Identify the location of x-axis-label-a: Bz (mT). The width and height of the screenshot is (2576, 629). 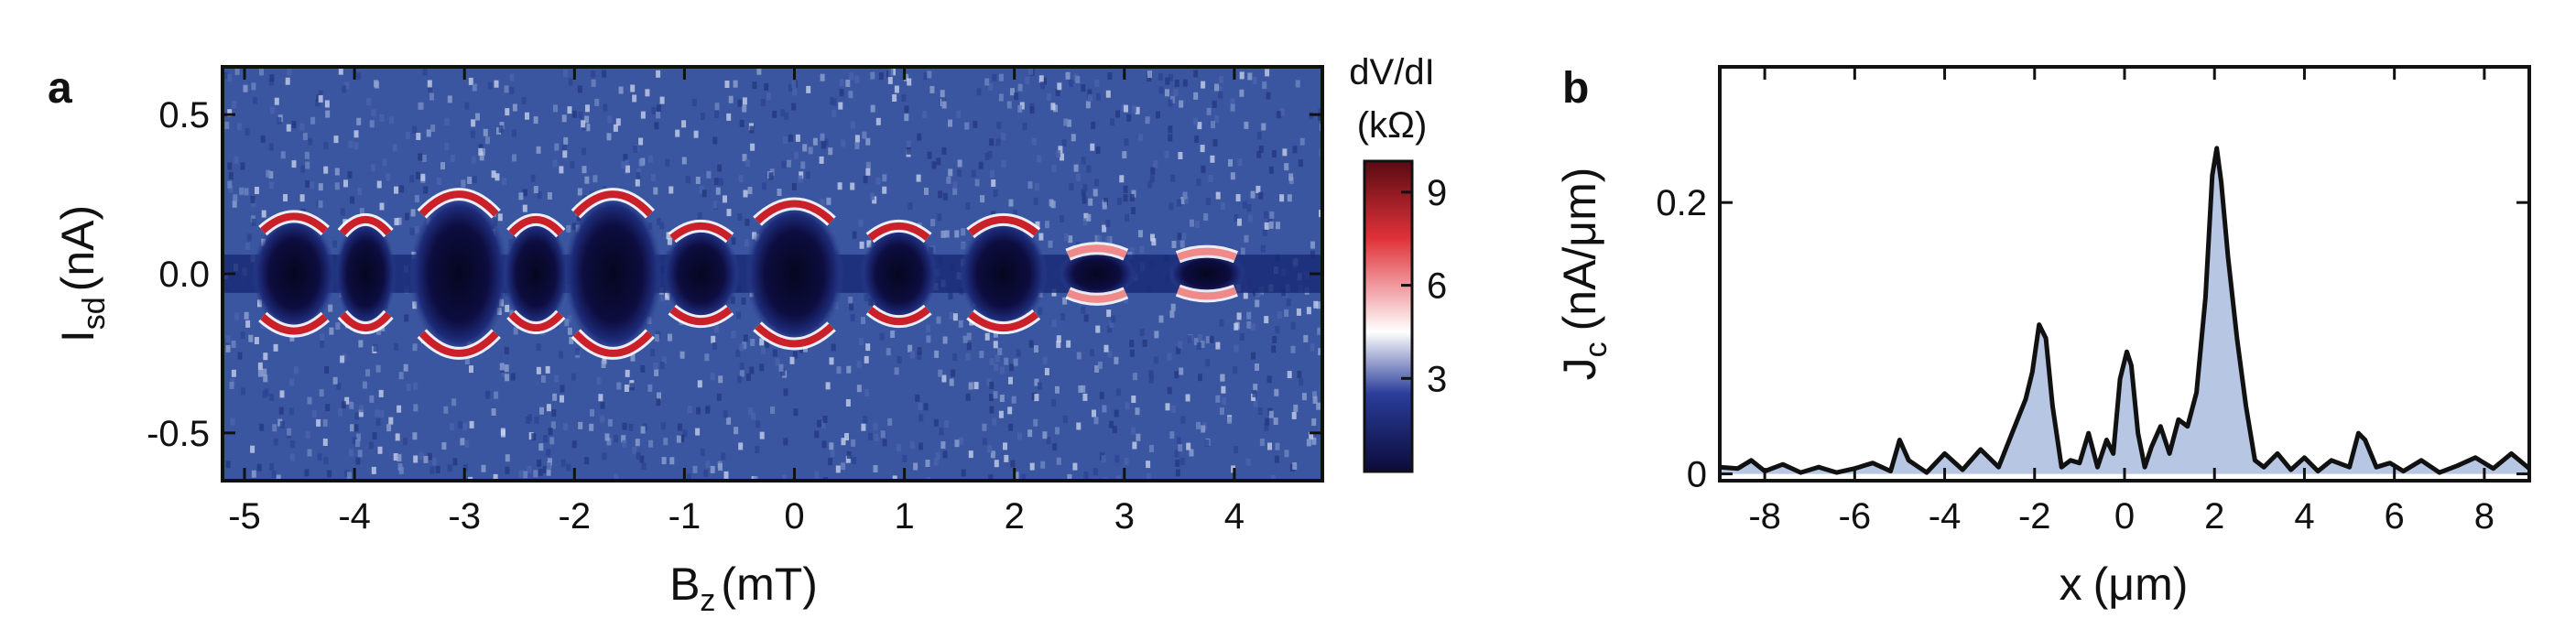
(743, 588).